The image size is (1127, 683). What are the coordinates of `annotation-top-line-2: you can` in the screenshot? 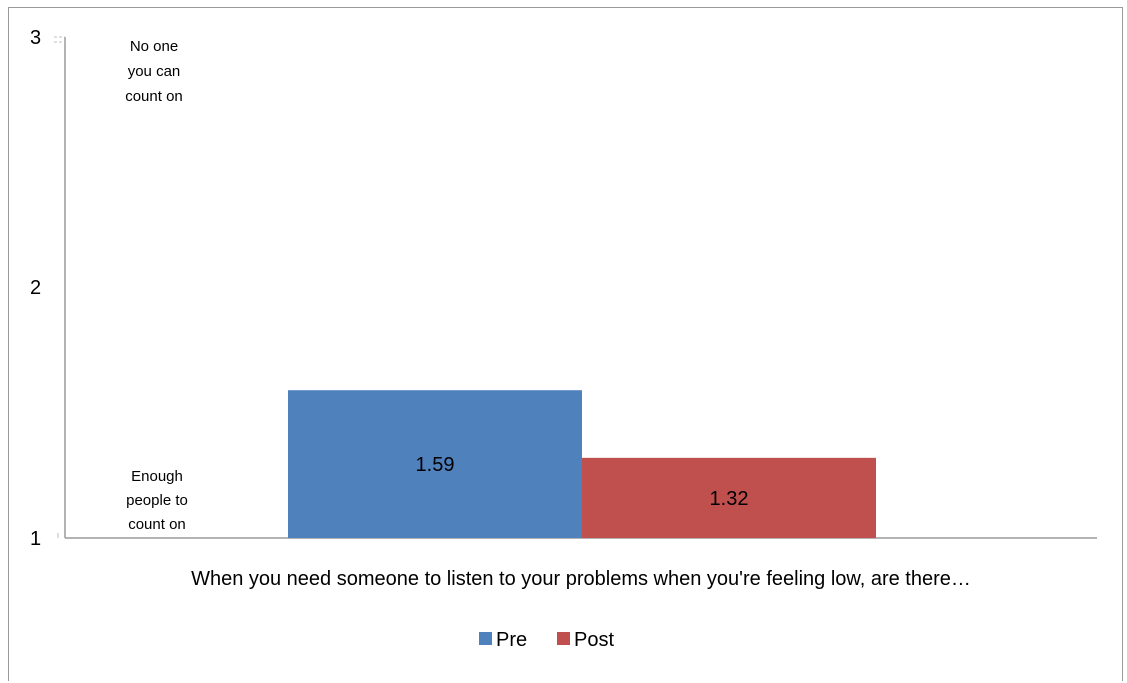 It's located at (154, 71).